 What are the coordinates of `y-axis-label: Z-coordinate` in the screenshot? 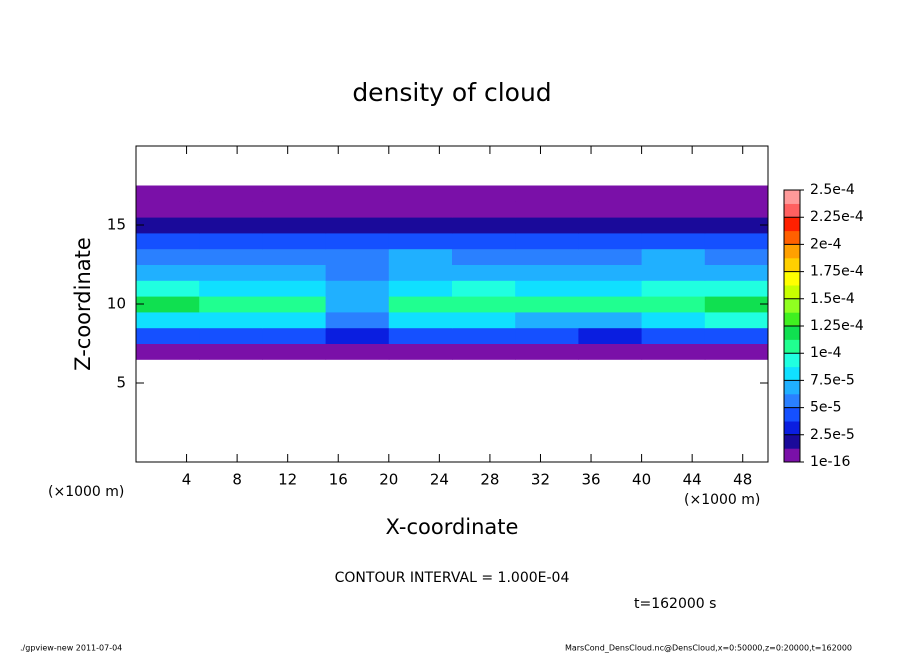 It's located at (83, 304).